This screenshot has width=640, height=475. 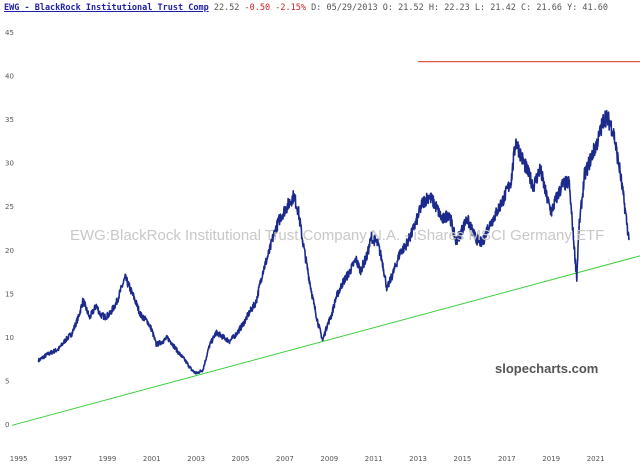 I want to click on brand-watermark: slopecharts.com, so click(x=547, y=368).